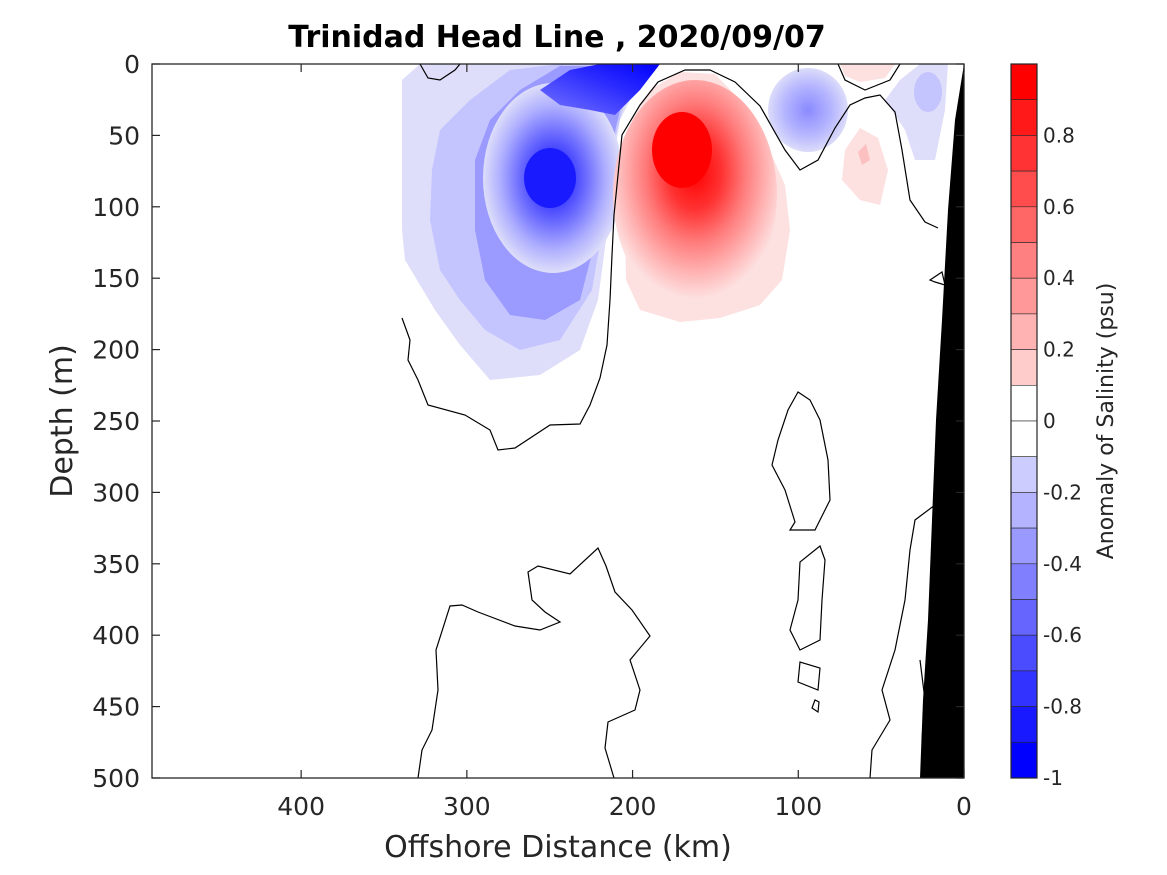 This screenshot has height=875, width=1167. Describe the element at coordinates (116, 635) in the screenshot. I see `y-tick-label: 400` at that location.